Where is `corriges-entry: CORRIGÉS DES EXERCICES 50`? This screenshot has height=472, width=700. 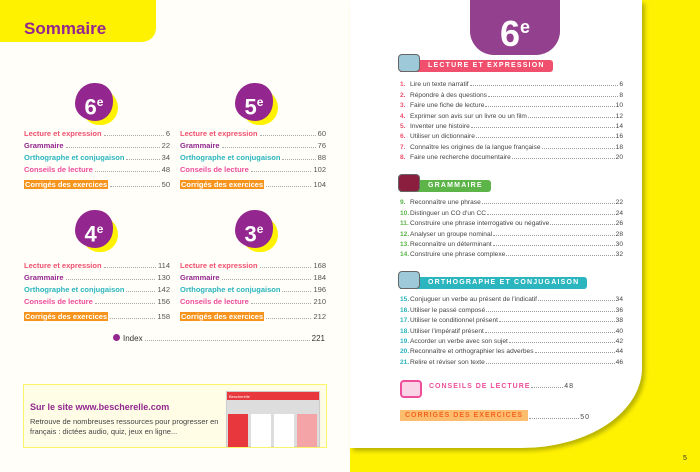 corriges-entry: CORRIGÉS DES EXERCICES 50 is located at coordinates (495, 415).